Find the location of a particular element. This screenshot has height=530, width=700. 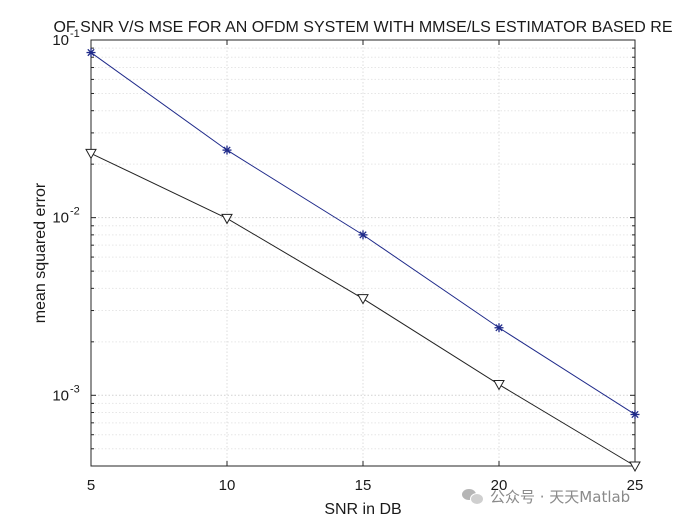

x-tick-label: 25 is located at coordinates (635, 485).